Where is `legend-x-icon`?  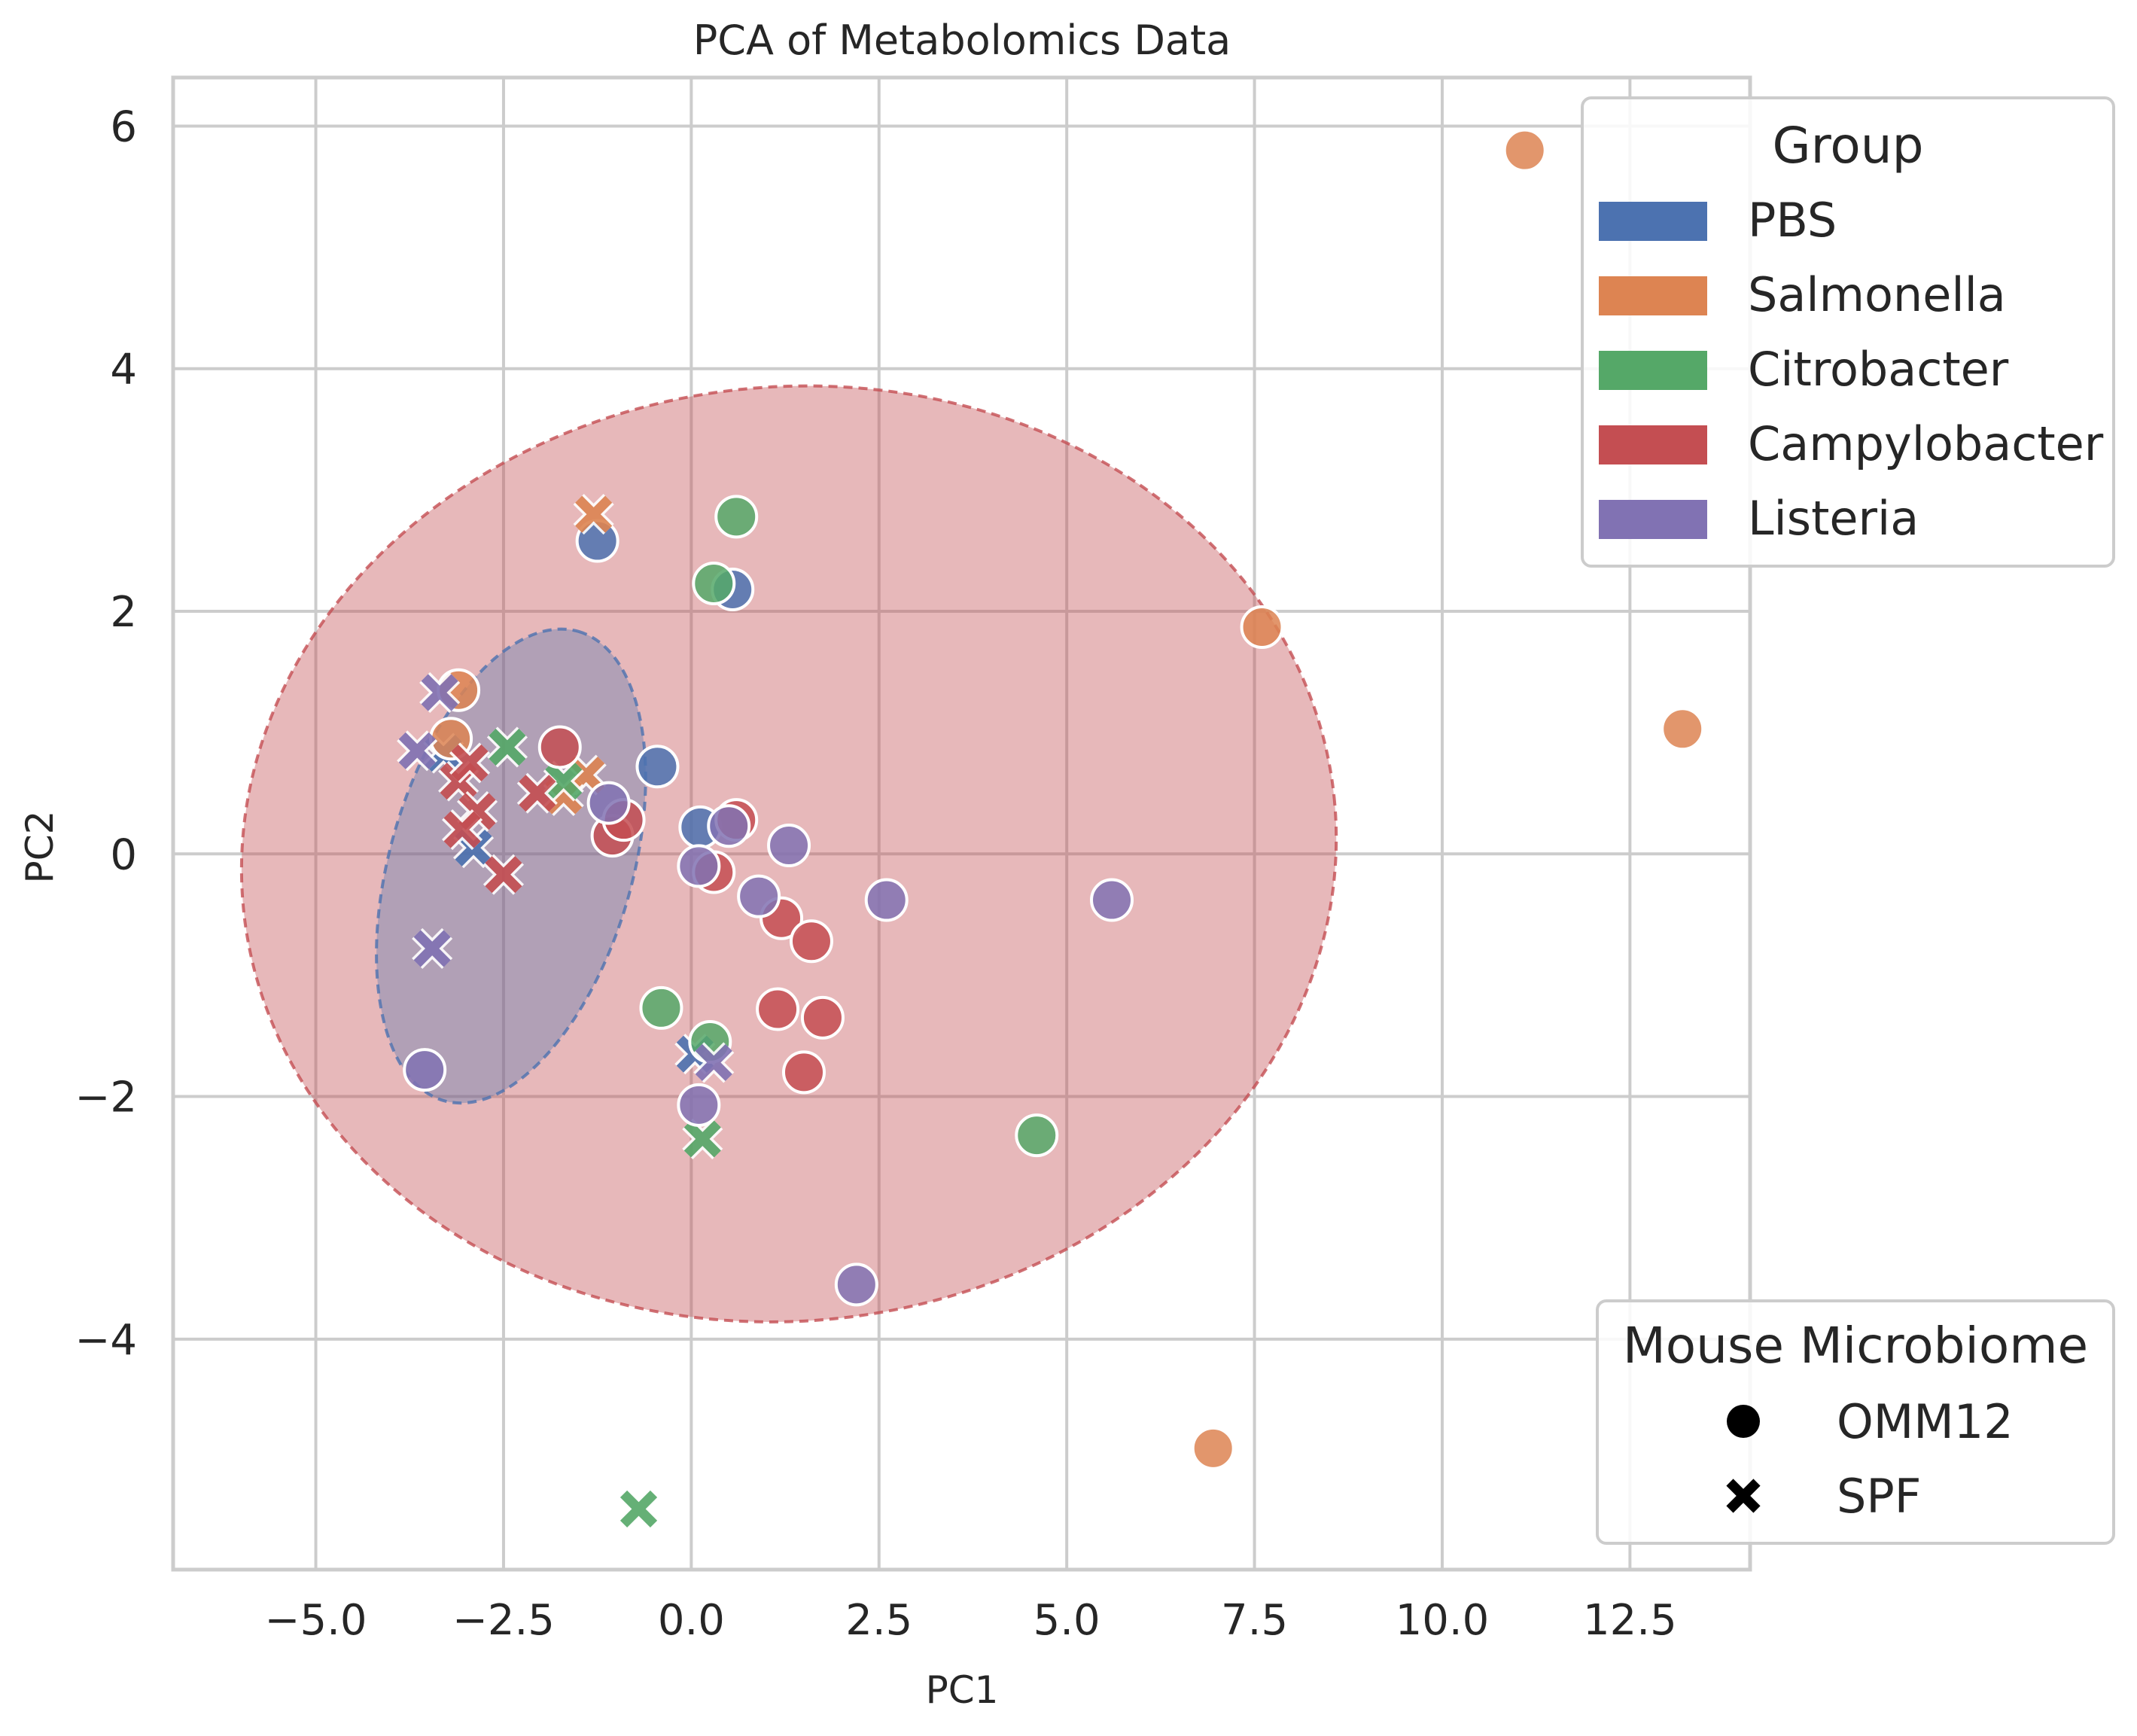
legend-x-icon is located at coordinates (1743, 1496).